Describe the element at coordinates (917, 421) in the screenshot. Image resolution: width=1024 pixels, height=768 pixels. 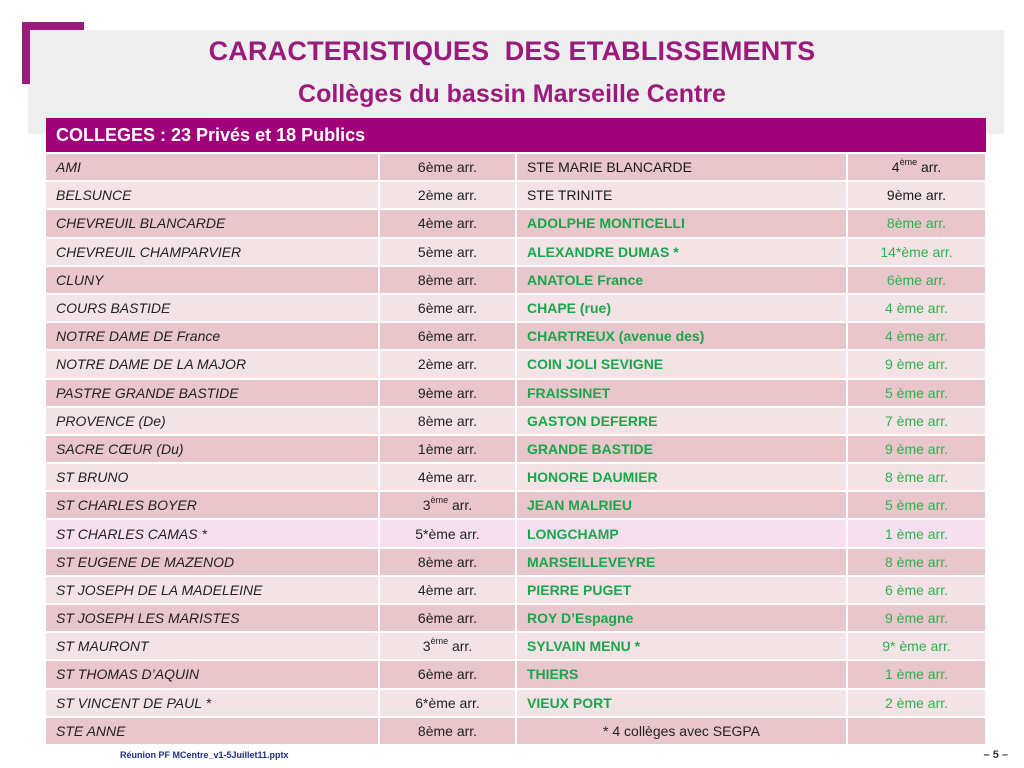
I see `public-college-arrondissement: 7 ème arr.` at that location.